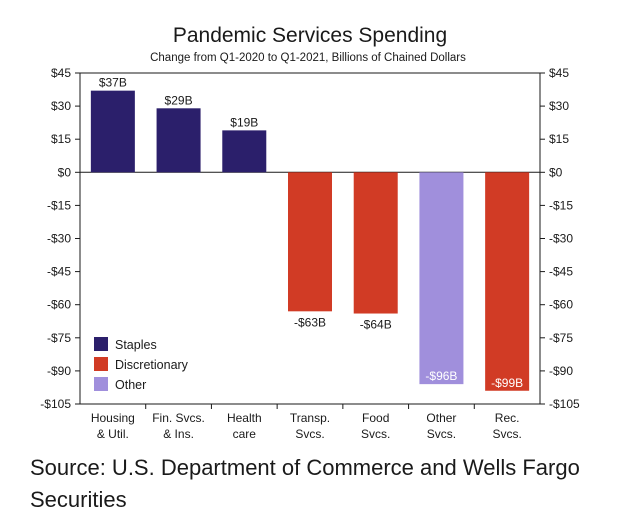  Describe the element at coordinates (59, 205) in the screenshot. I see `y-tick-label-left: -$15` at that location.